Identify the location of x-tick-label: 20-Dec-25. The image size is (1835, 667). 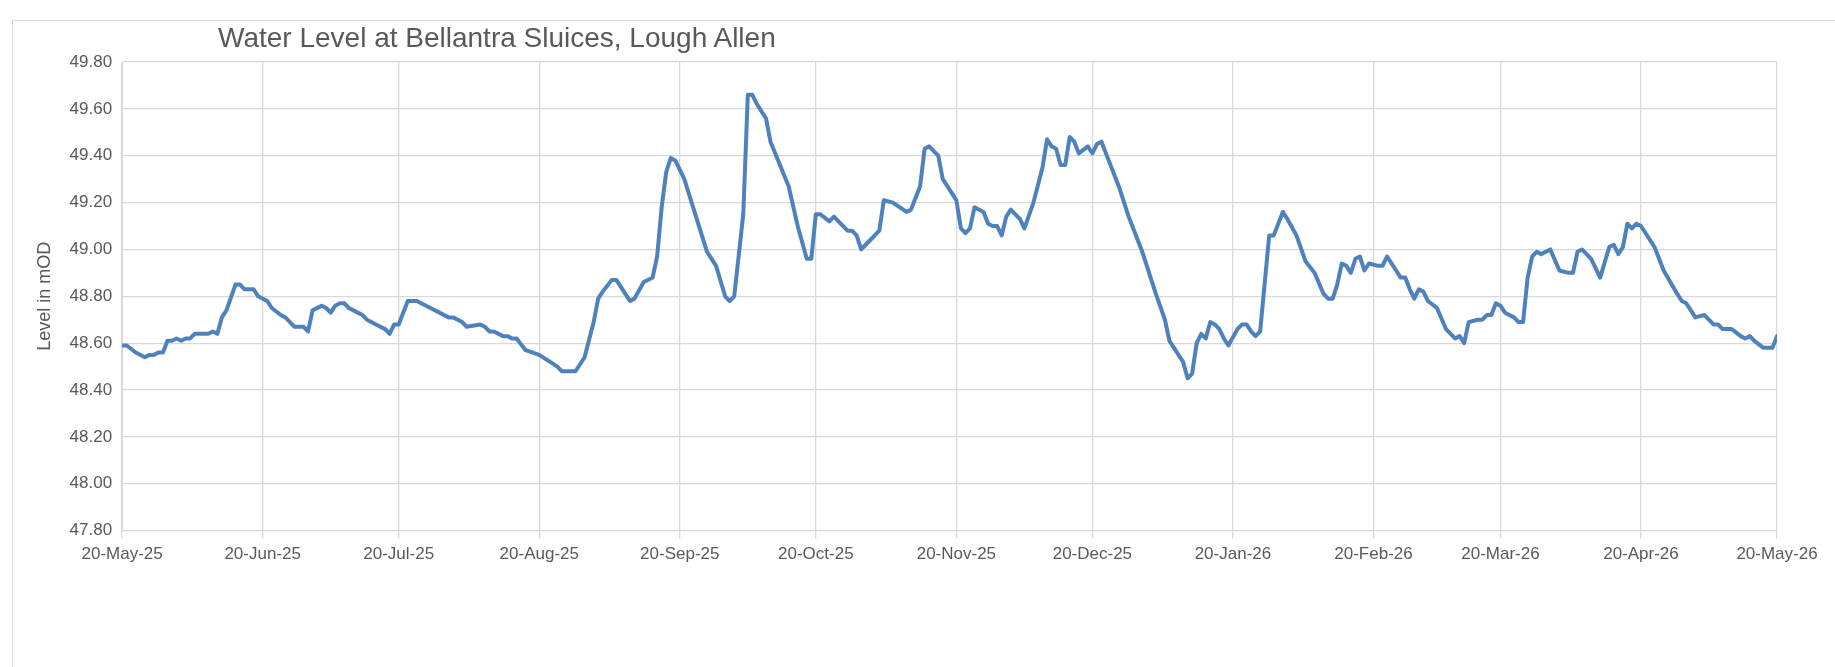
(1092, 554).